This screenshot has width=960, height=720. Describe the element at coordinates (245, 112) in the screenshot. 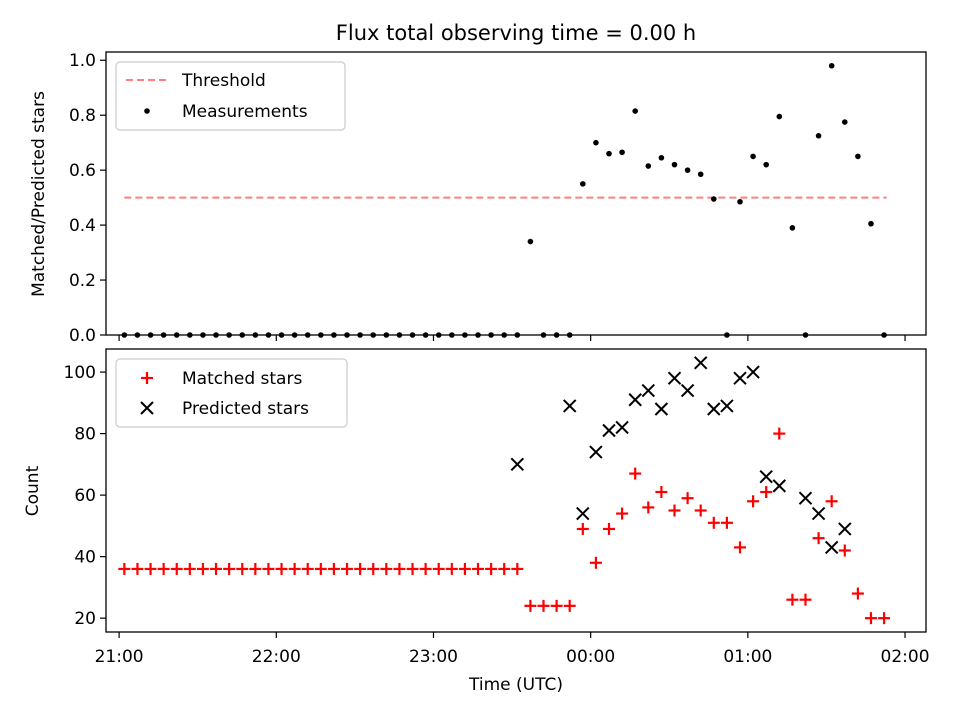

I see `legend-measurements-label: Measurements` at that location.